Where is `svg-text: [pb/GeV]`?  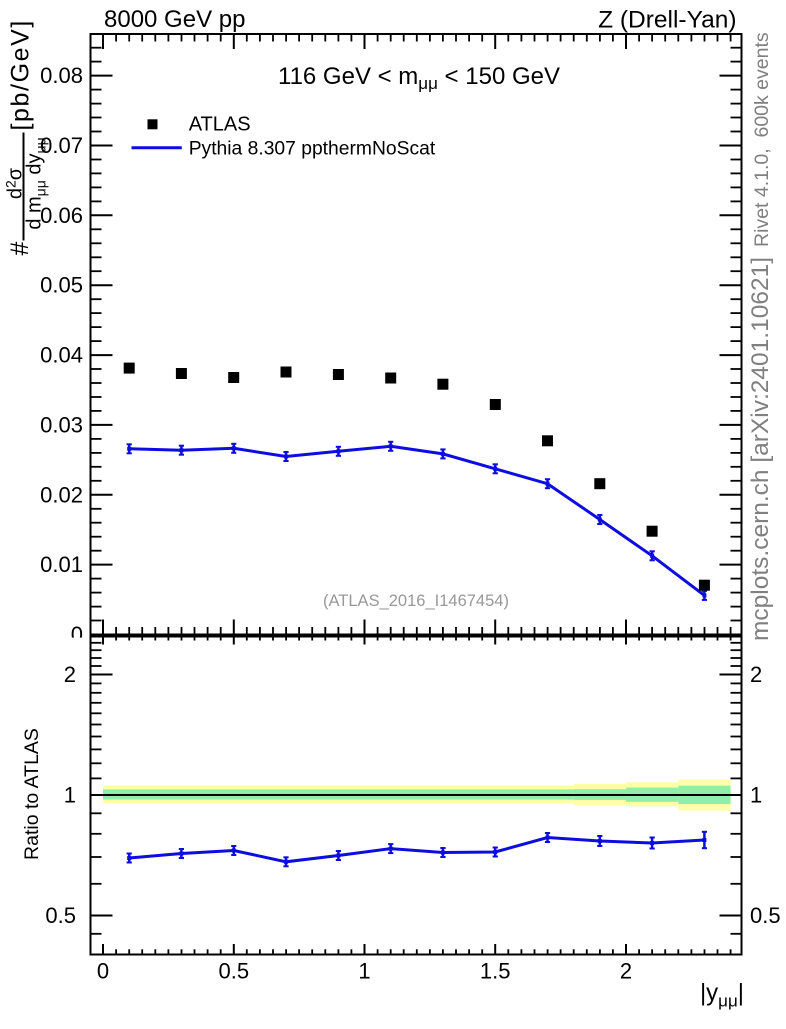
svg-text: [pb/GeV] is located at coordinates (21, 74).